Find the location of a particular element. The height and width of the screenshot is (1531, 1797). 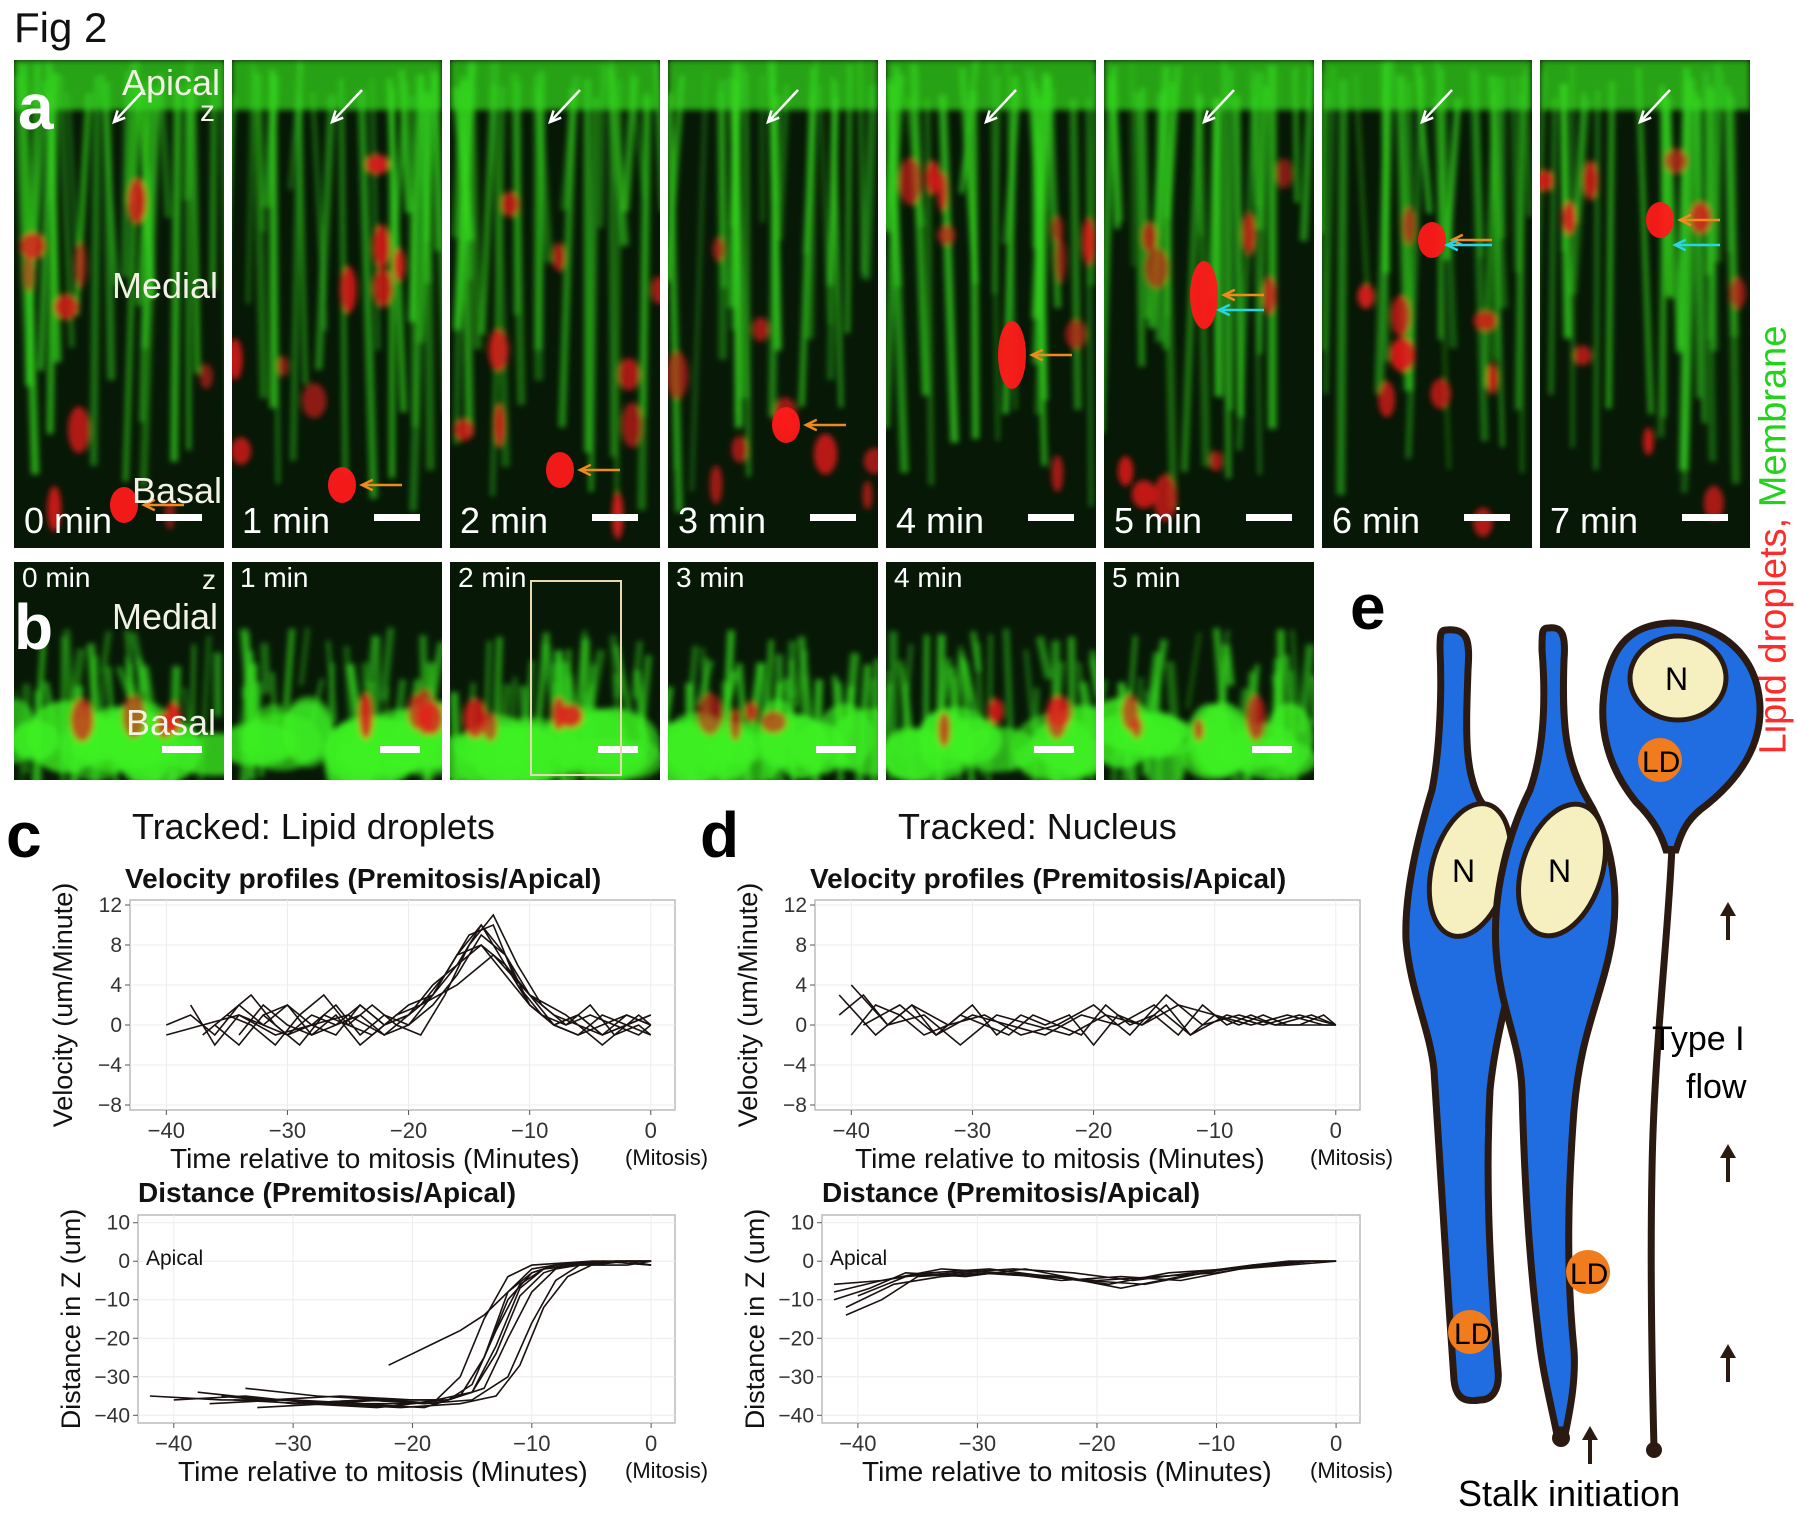

y-tick-label: 4 is located at coordinates (116, 985).